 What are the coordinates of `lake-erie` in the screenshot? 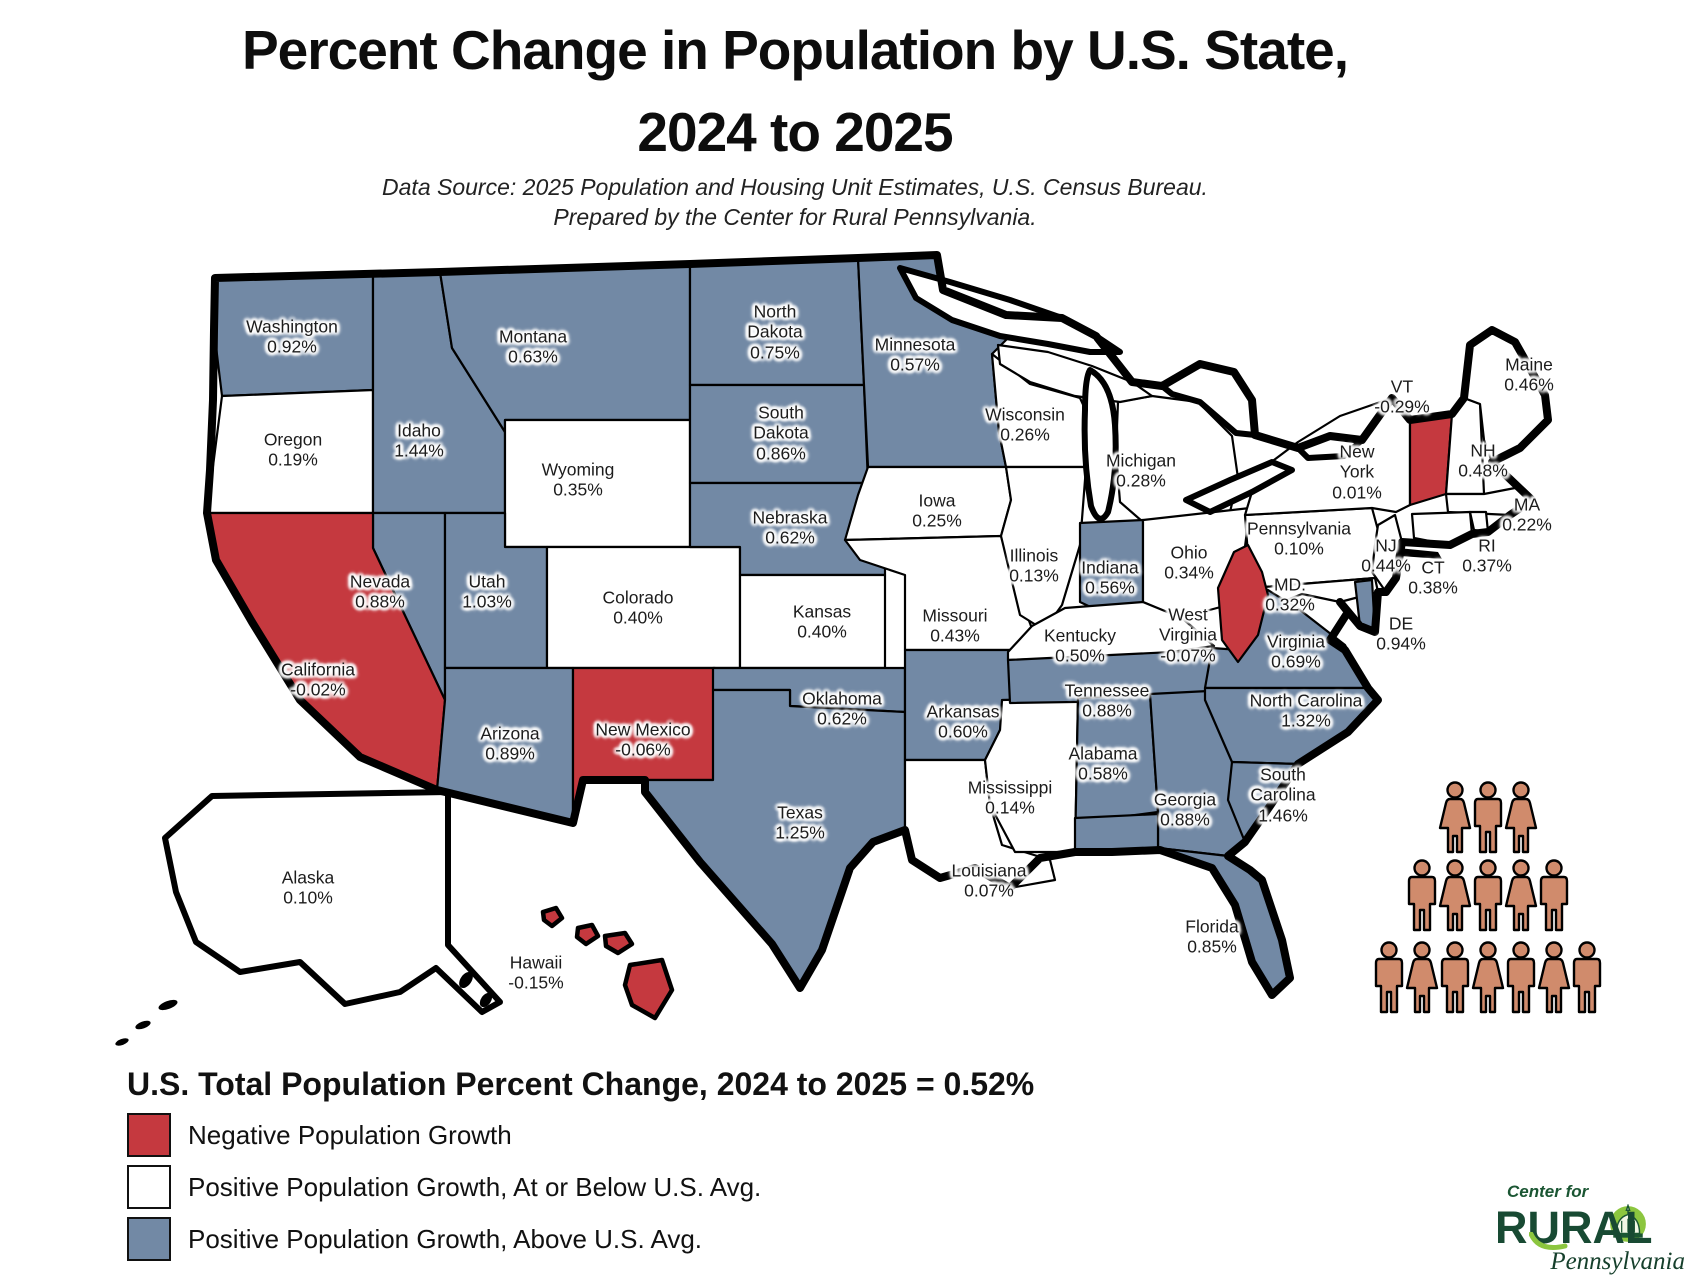 It's located at (1239, 487).